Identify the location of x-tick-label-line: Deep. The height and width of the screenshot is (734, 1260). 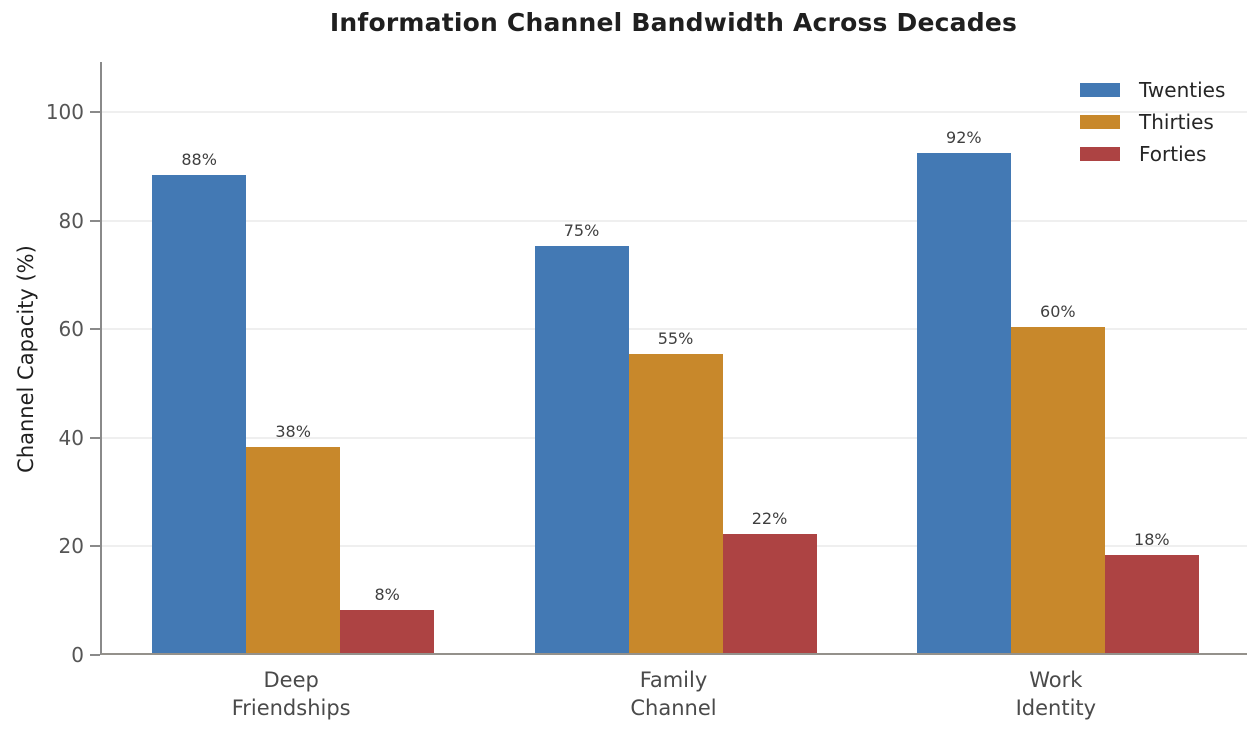
(291, 680).